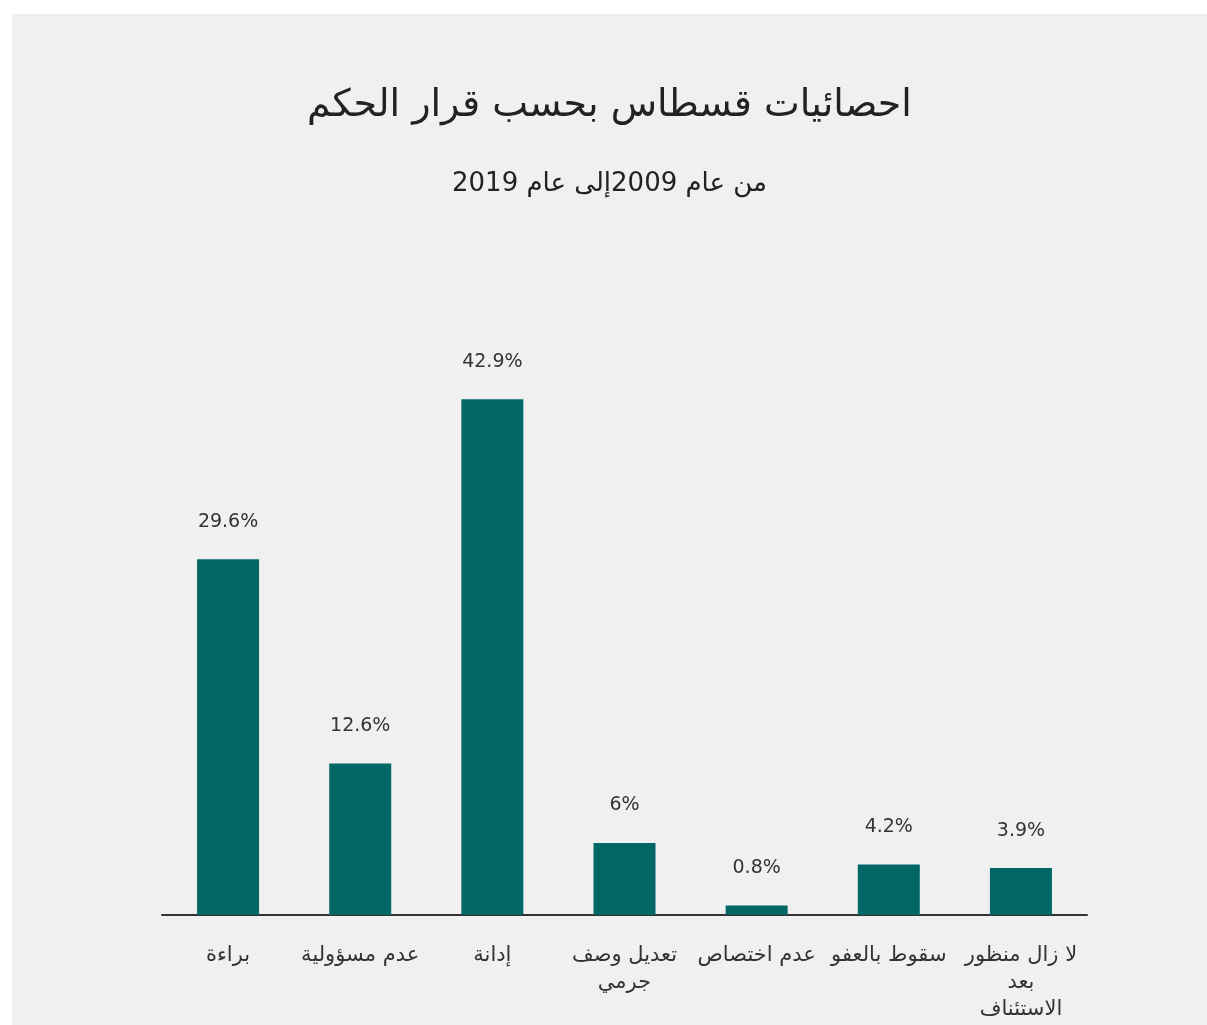  Describe the element at coordinates (756, 865) in the screenshot. I see `data-label: 0.8%` at that location.